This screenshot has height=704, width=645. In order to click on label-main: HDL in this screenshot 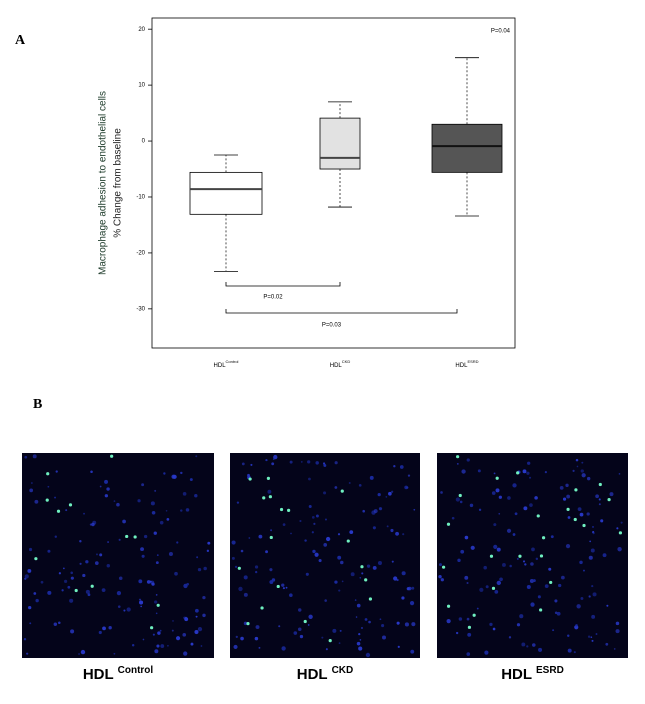, I will do `click(461, 366)`.